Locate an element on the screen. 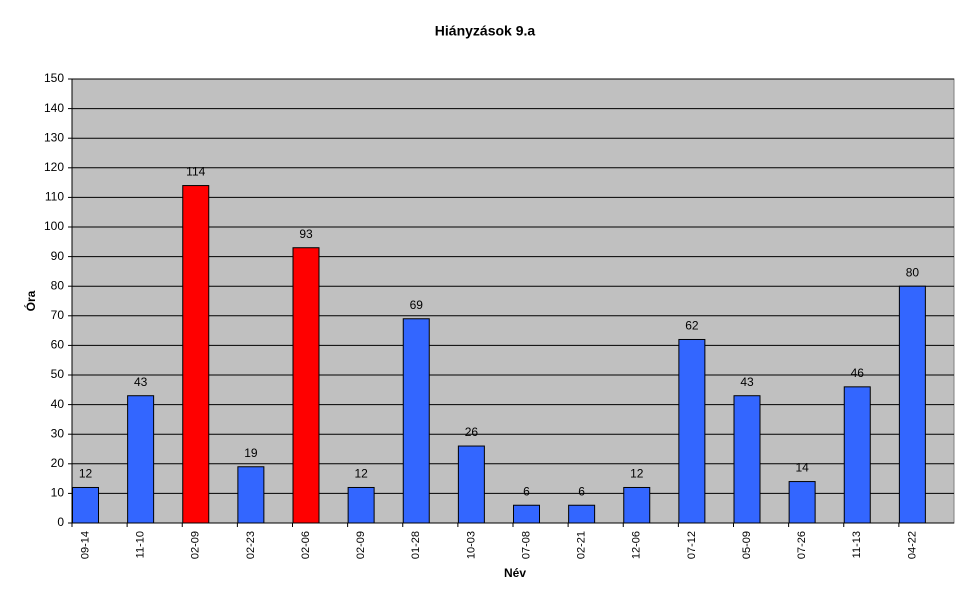 This screenshot has width=970, height=600. x-tick-label: 05-09 is located at coordinates (747, 545).